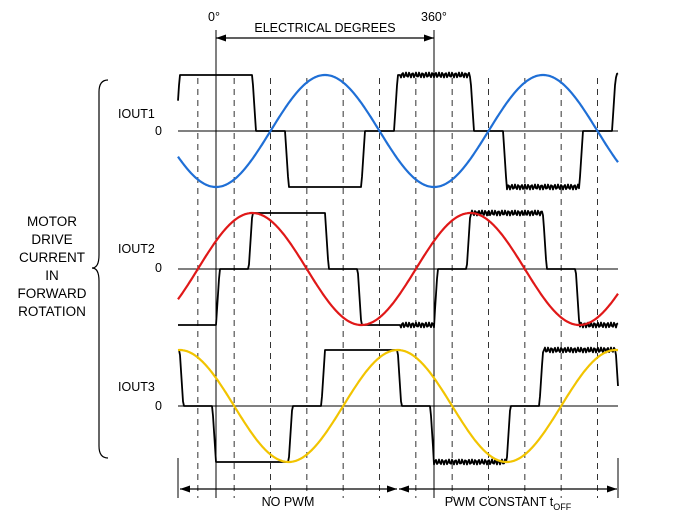 This screenshot has height=516, width=681. Describe the element at coordinates (434, 17) in the screenshot. I see `end-degree-label: 360°` at that location.